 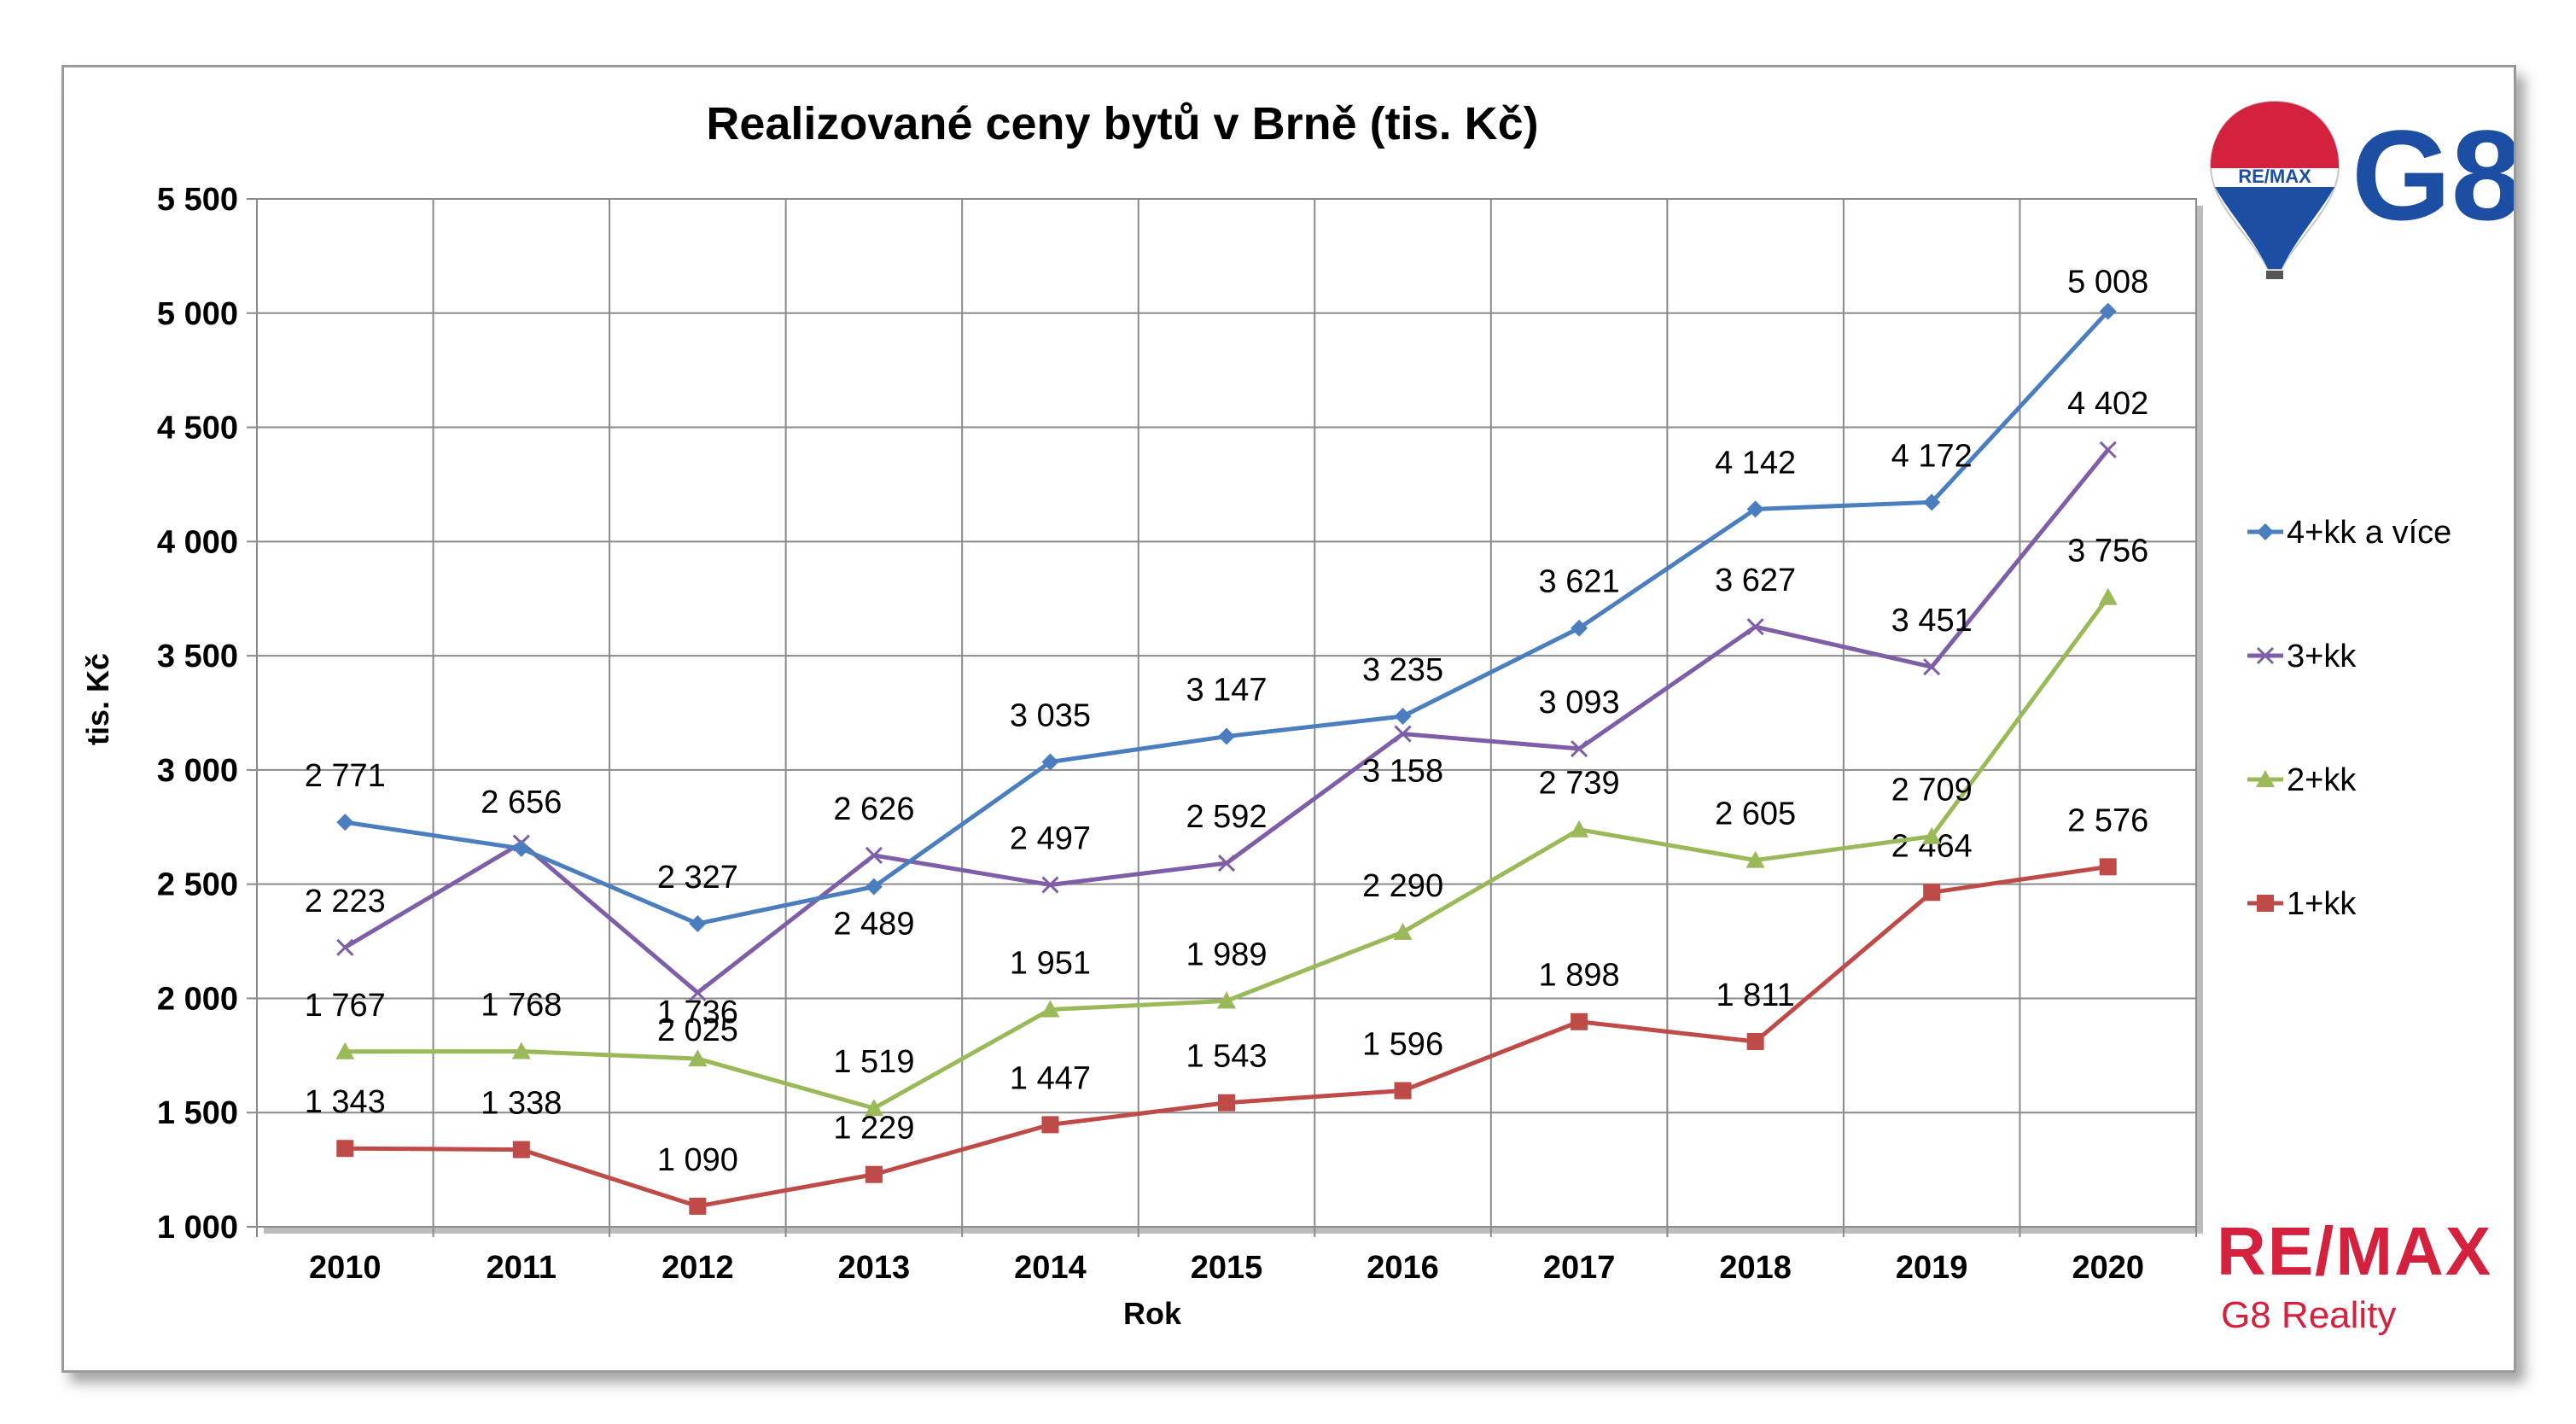 What do you see at coordinates (697, 878) in the screenshot?
I see `data-label: 2 327` at bounding box center [697, 878].